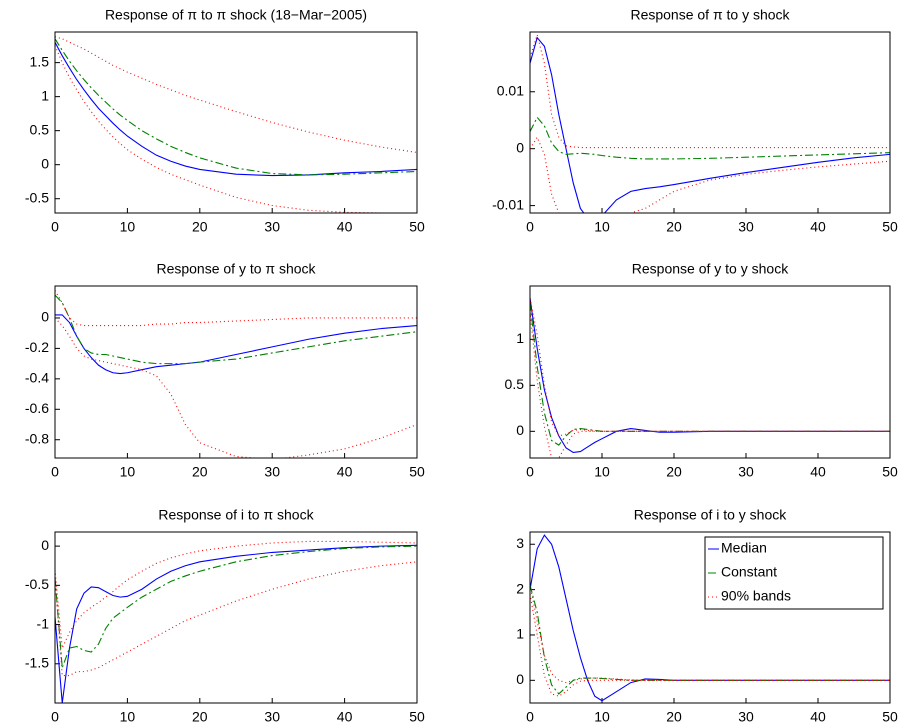 The width and height of the screenshot is (904, 728). I want to click on y-tick-label: 3, so click(520, 543).